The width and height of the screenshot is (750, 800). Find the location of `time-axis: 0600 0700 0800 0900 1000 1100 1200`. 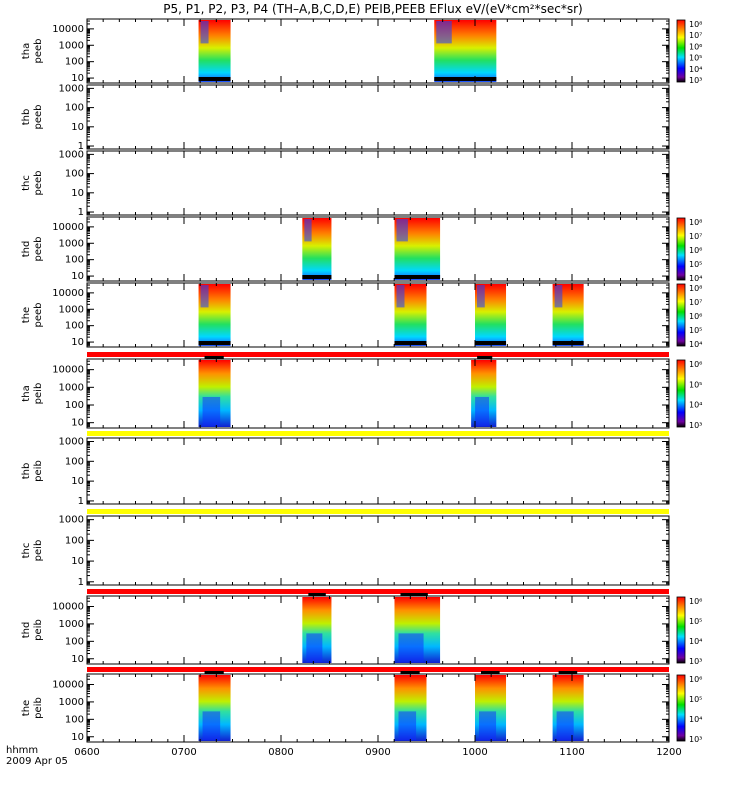

time-axis: 0600 0700 0800 0900 1000 1100 1200 is located at coordinates (377, 752).